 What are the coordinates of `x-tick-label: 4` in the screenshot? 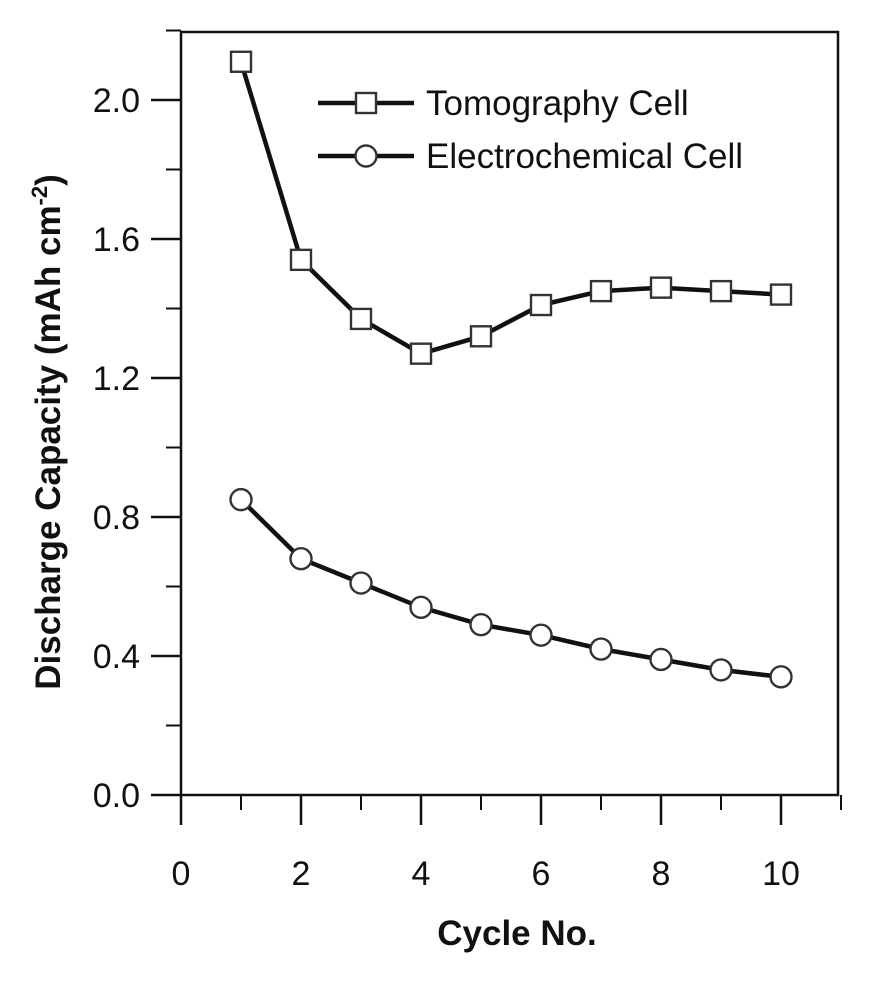 It's located at (421, 874).